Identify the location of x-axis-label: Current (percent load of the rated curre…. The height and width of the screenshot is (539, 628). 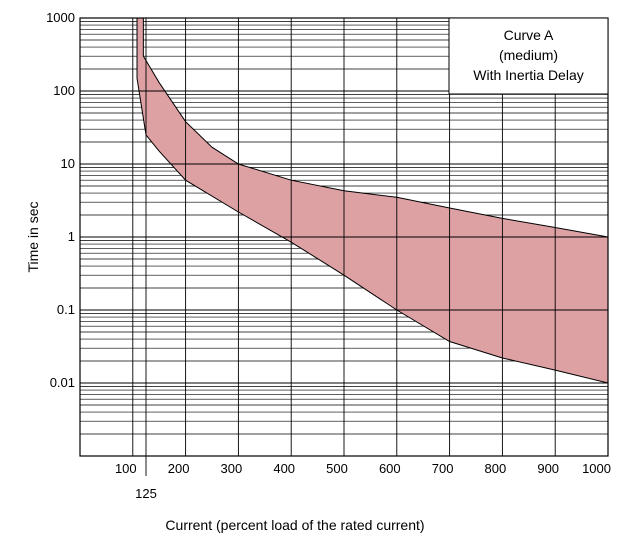
(294, 525).